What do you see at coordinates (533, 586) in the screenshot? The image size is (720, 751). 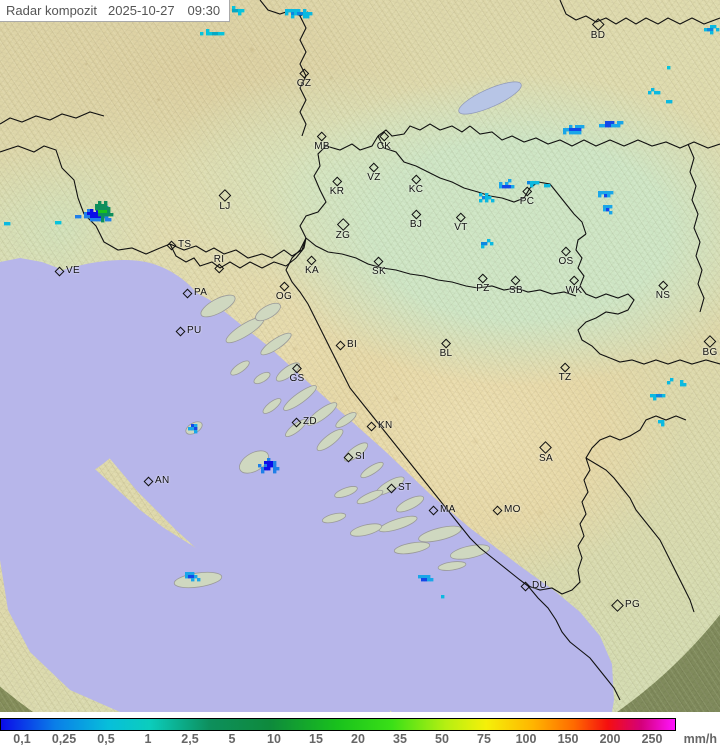 I see `city-label-du: DU` at bounding box center [533, 586].